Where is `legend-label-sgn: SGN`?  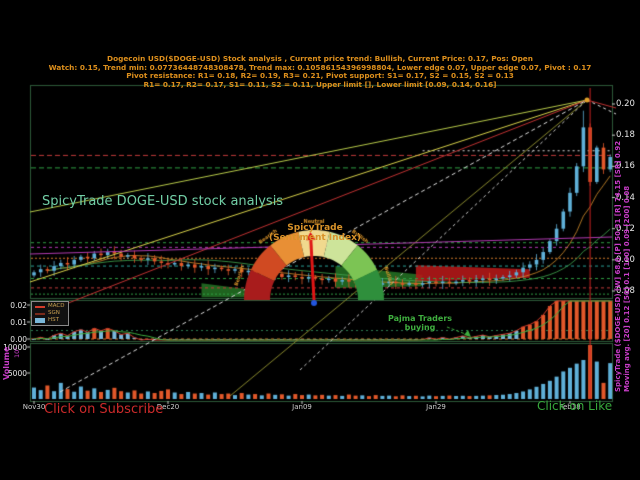 legend-label-sgn: SGN is located at coordinates (54, 313).